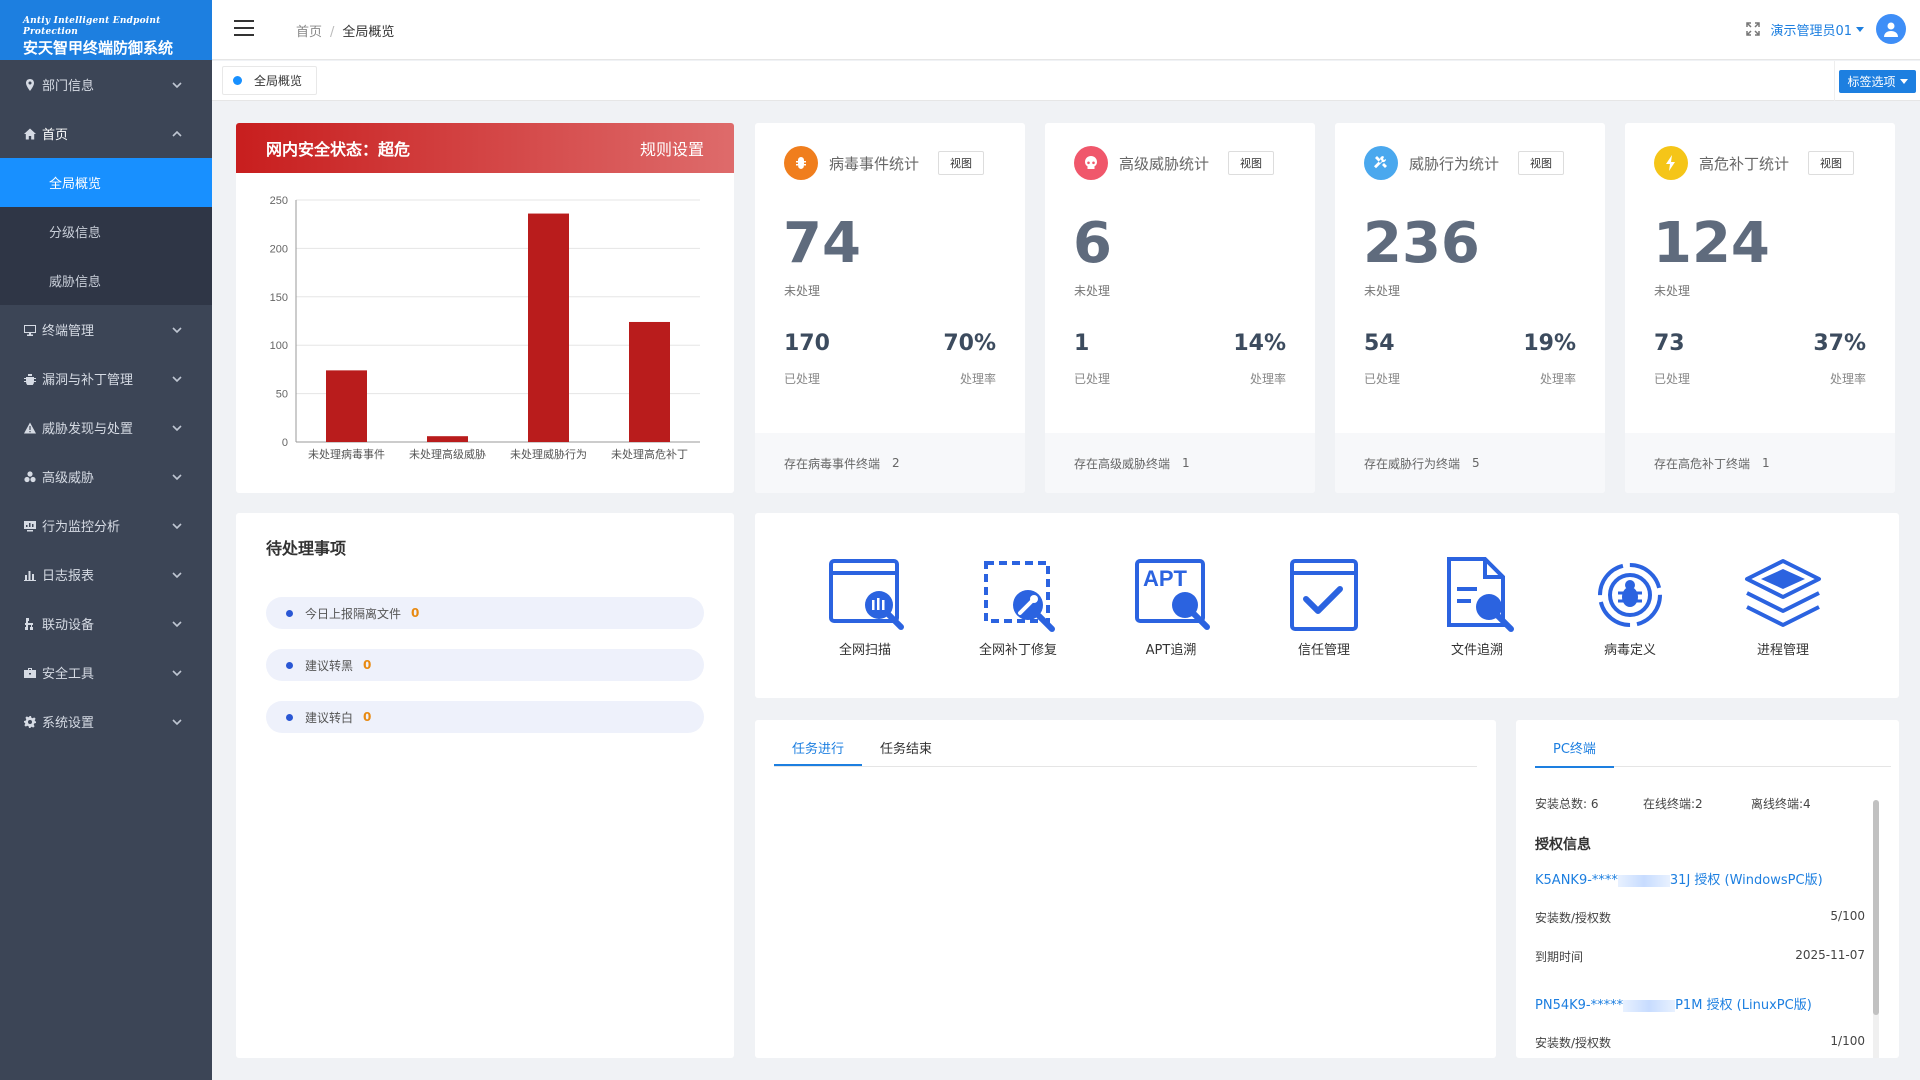  What do you see at coordinates (874, 163) in the screenshot?
I see `stat-title: 病毒事件统计` at bounding box center [874, 163].